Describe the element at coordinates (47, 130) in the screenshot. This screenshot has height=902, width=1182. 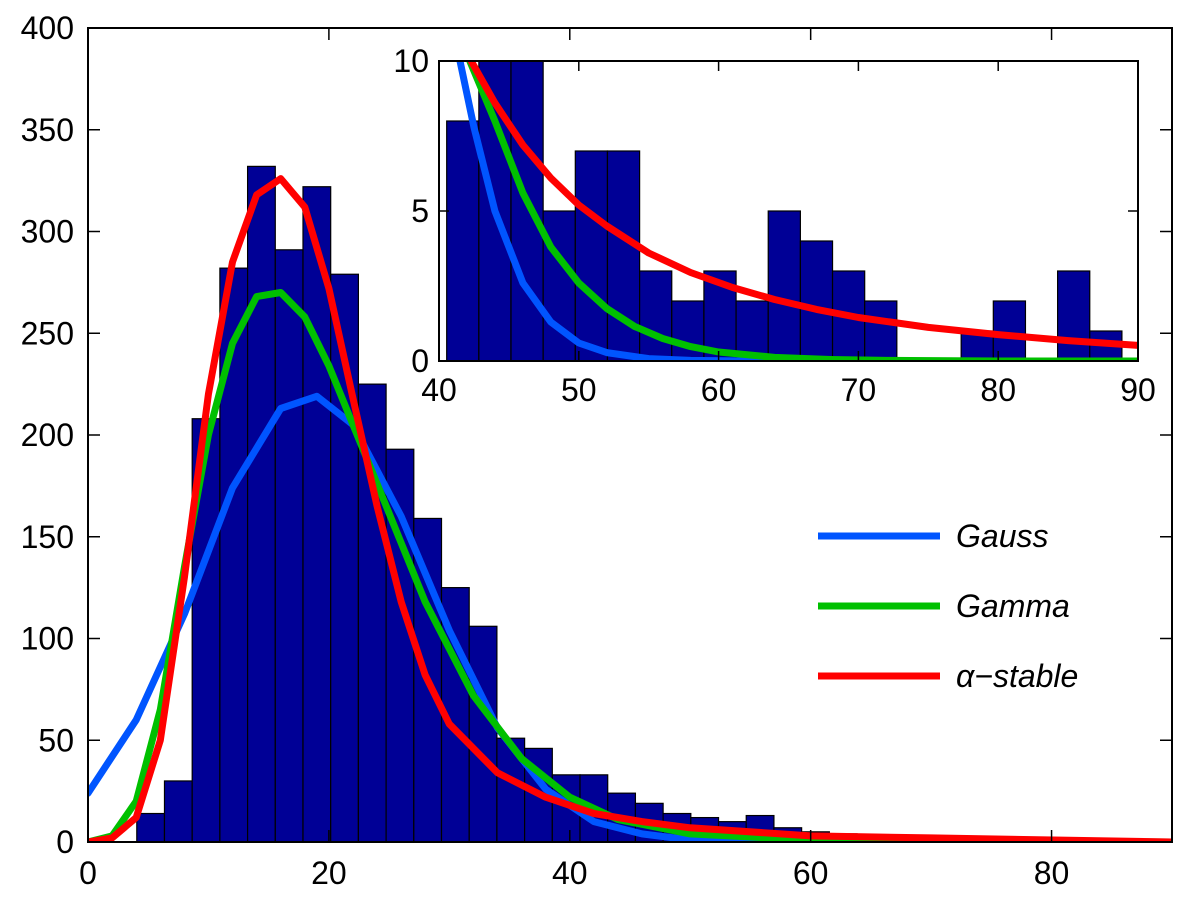
I see `main-y-tick-label: 350` at that location.